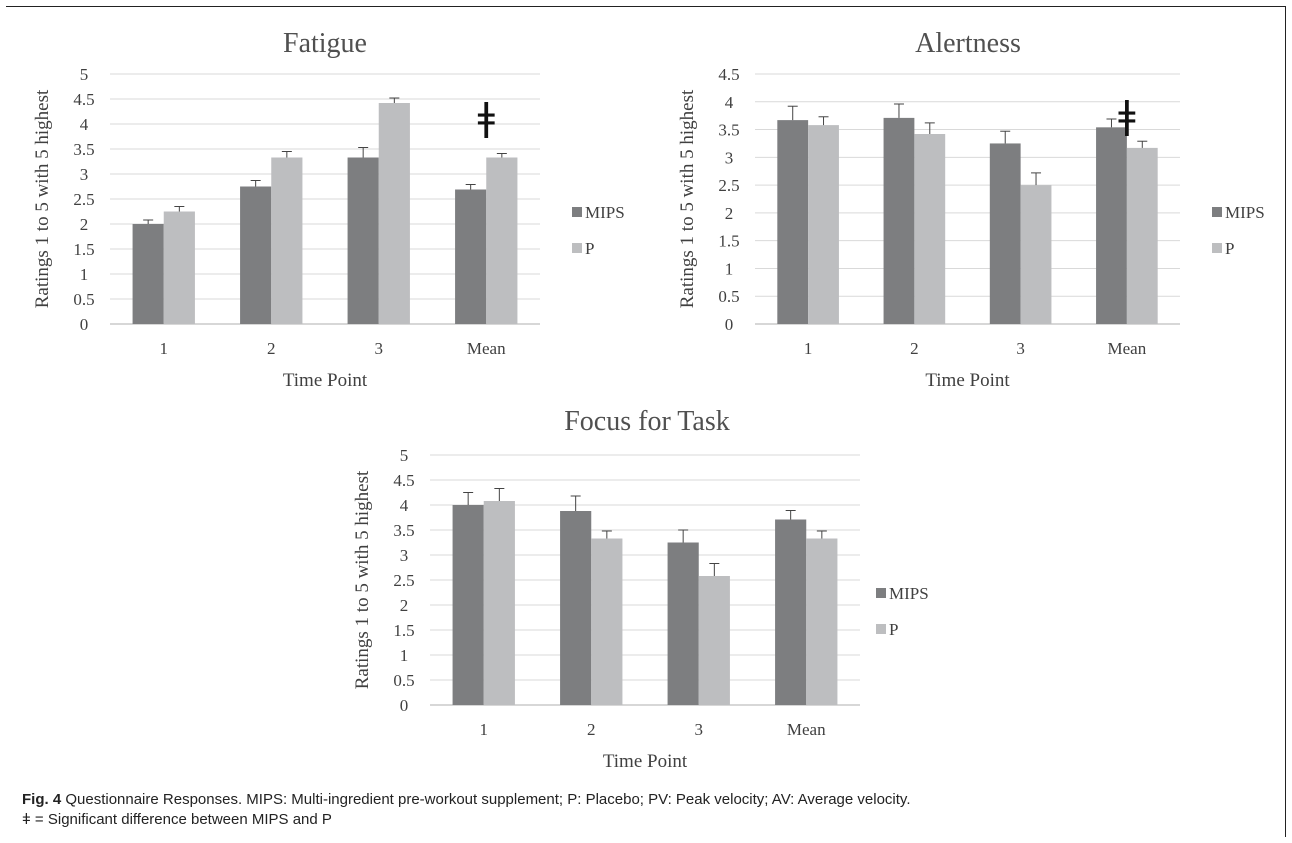 The height and width of the screenshot is (843, 1292). Describe the element at coordinates (968, 43) in the screenshot. I see `chart-title: Alertness` at that location.